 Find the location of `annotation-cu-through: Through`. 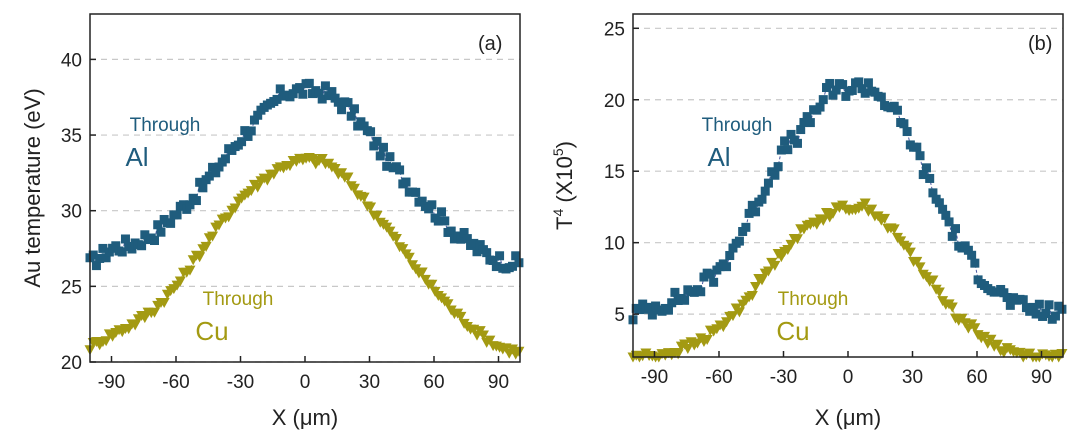

annotation-cu-through: Through is located at coordinates (813, 299).